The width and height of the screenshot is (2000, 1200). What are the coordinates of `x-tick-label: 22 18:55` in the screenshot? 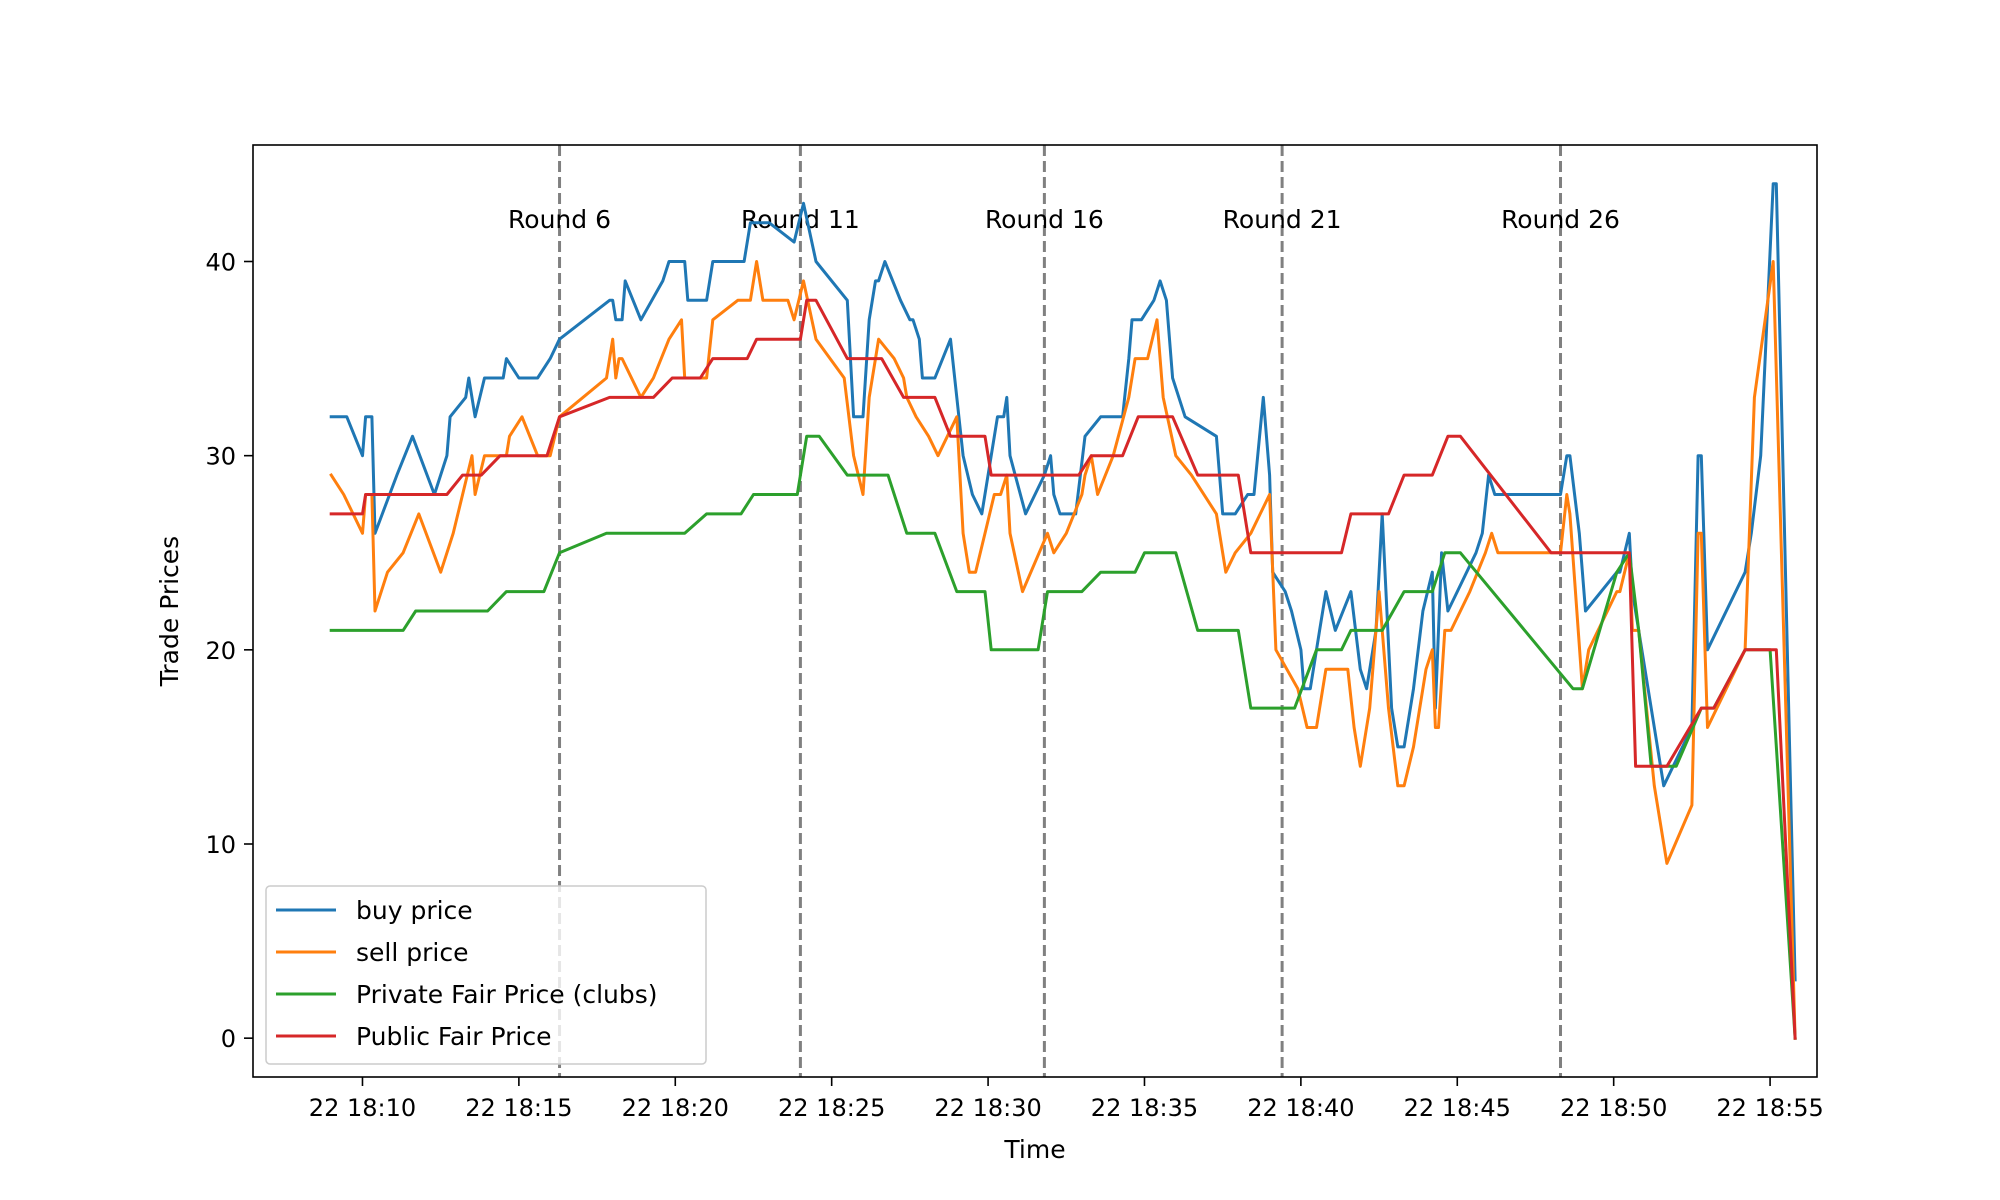 It's located at (1769, 1108).